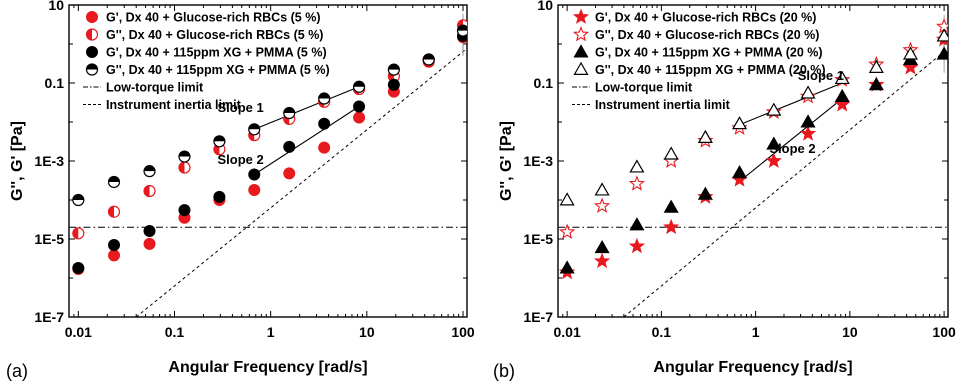  What do you see at coordinates (710, 70) in the screenshot?
I see `legend-label: G'', Dx 40 + 115ppm XG + PMMA (20 %)` at bounding box center [710, 70].